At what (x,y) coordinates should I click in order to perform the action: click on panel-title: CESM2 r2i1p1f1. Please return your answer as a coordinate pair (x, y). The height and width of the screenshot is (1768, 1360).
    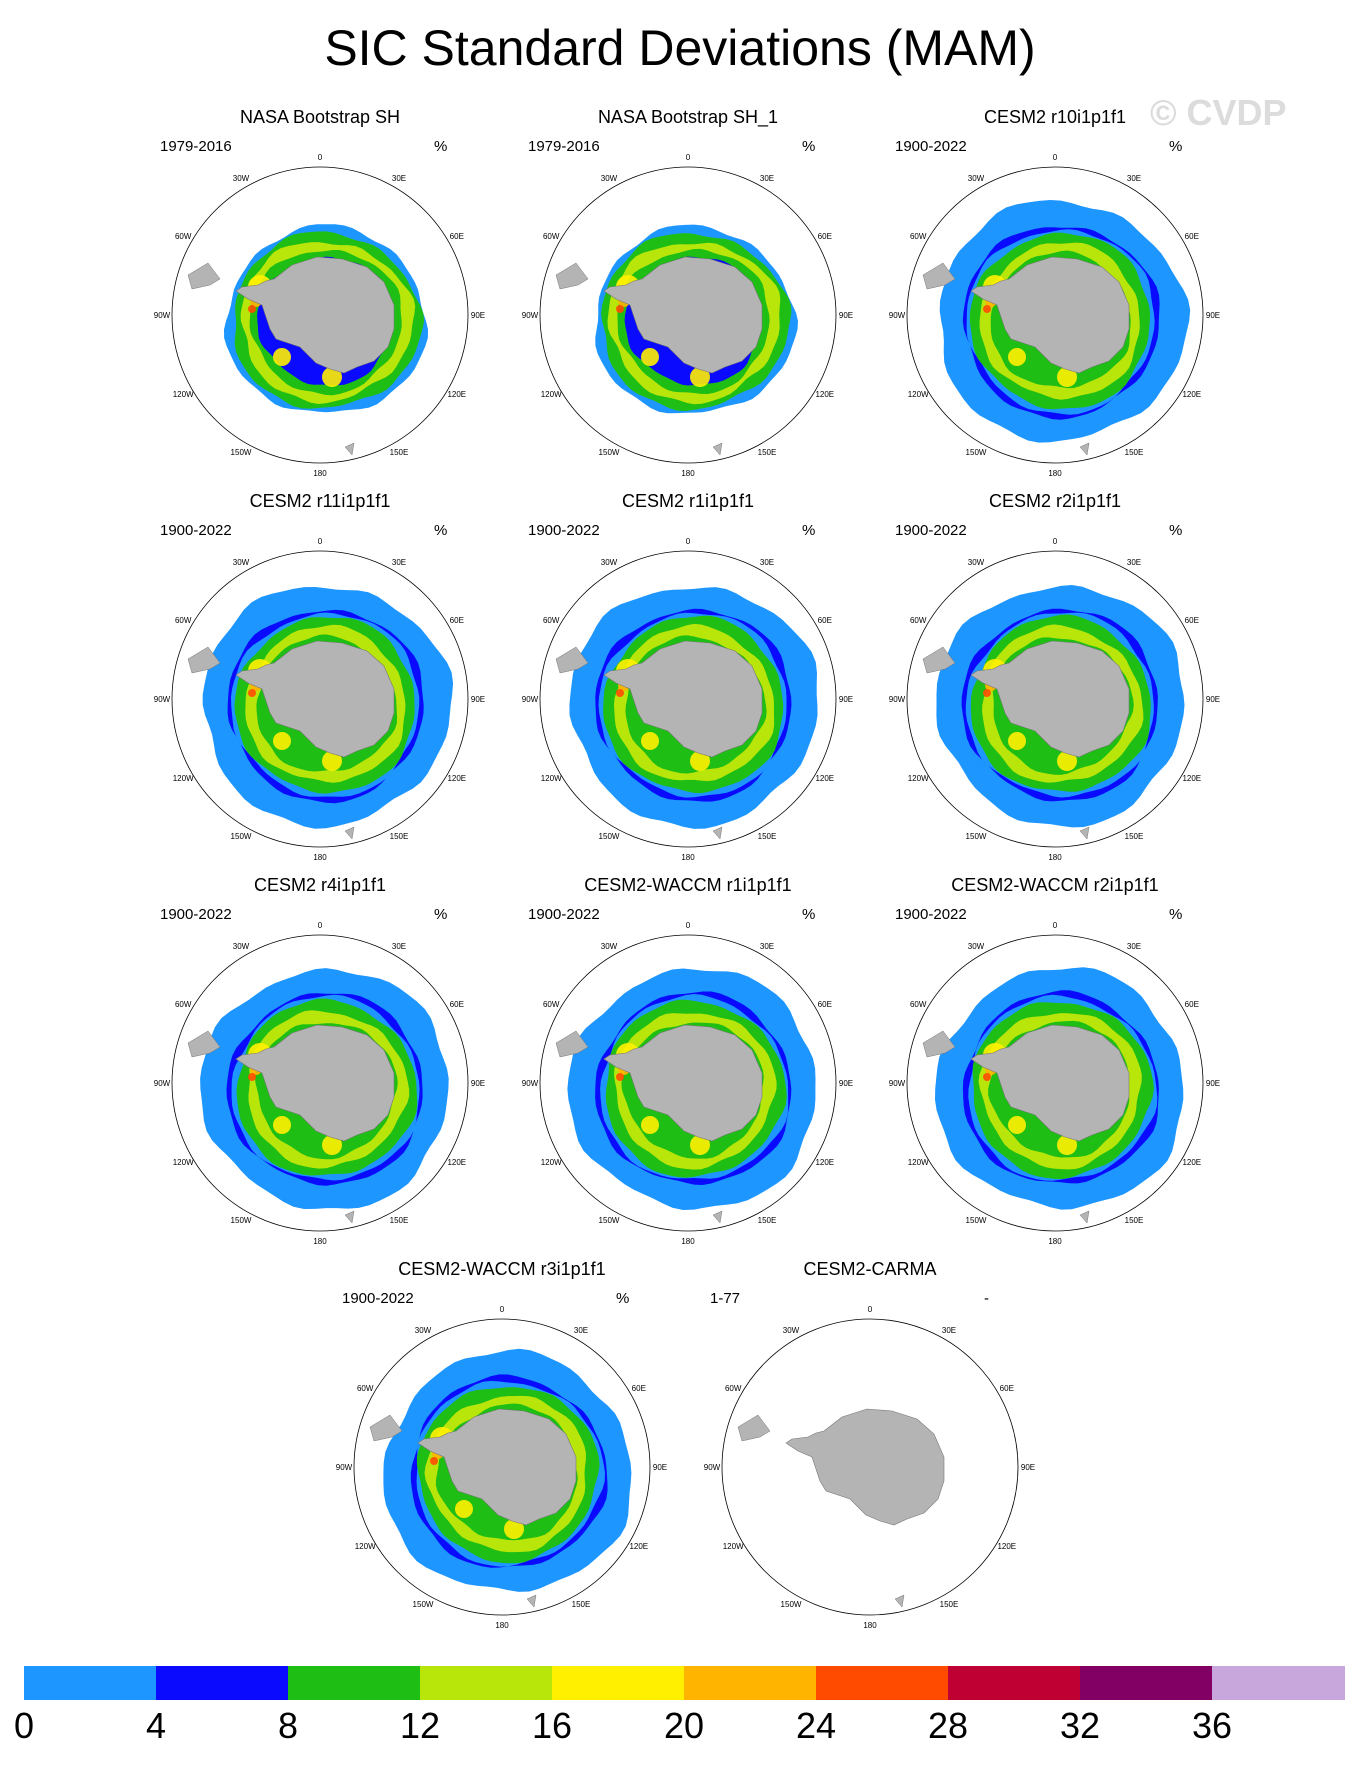
    Looking at the image, I should click on (1055, 501).